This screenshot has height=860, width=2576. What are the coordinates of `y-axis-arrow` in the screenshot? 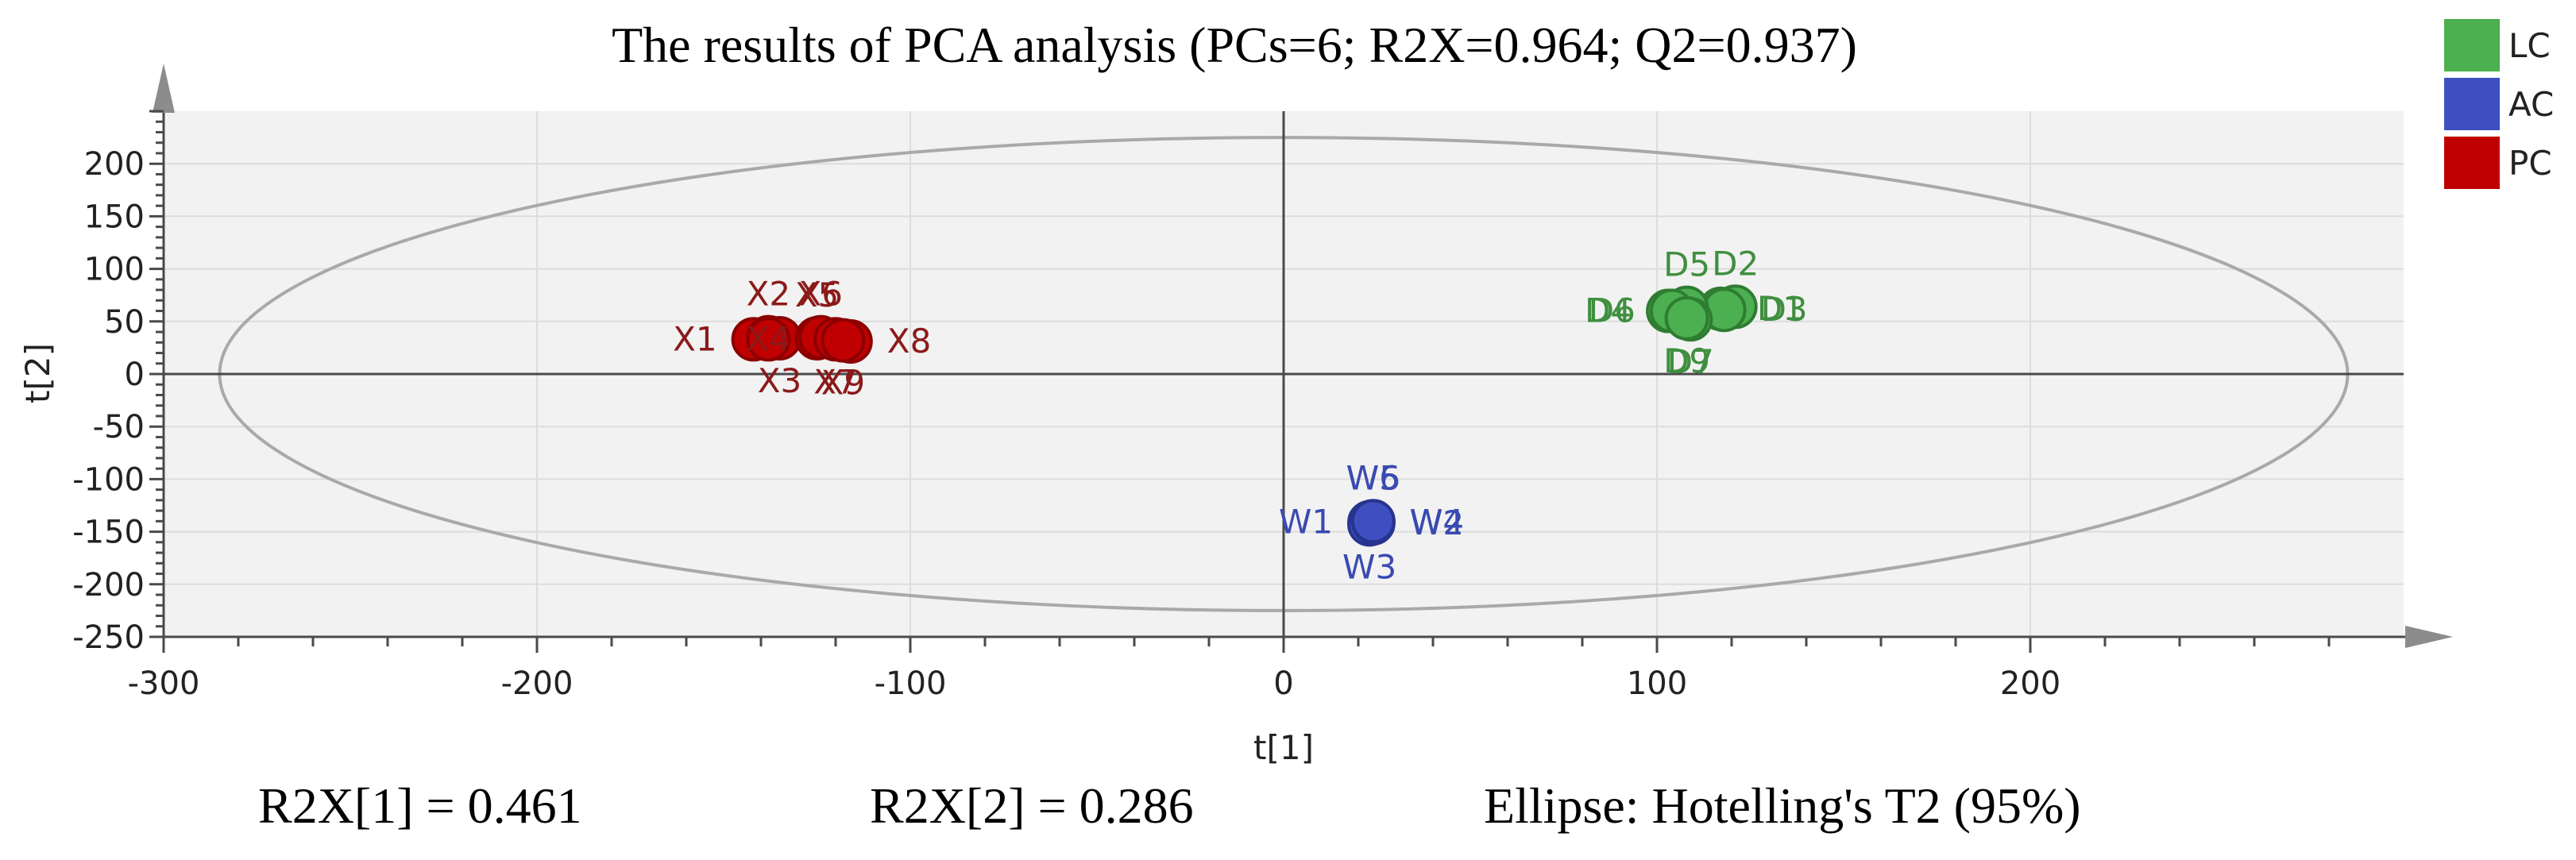 It's located at (164, 88).